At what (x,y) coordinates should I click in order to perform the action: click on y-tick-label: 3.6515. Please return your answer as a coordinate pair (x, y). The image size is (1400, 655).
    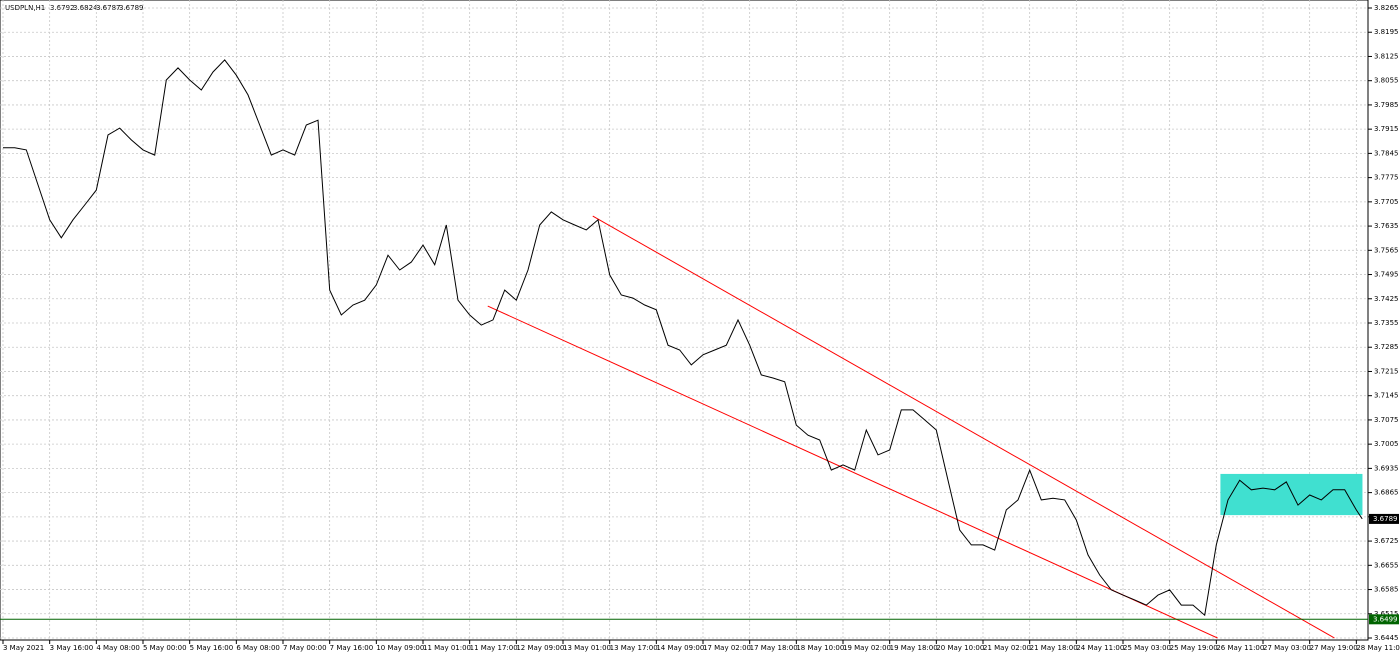
    Looking at the image, I should click on (1386, 614).